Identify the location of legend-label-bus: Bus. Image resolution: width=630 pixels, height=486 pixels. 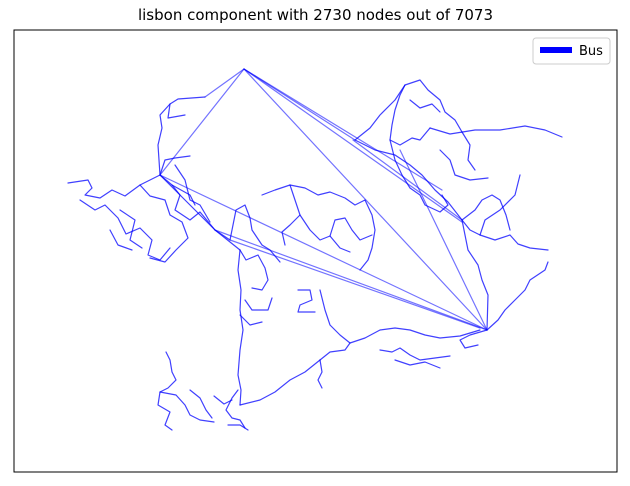
(591, 51).